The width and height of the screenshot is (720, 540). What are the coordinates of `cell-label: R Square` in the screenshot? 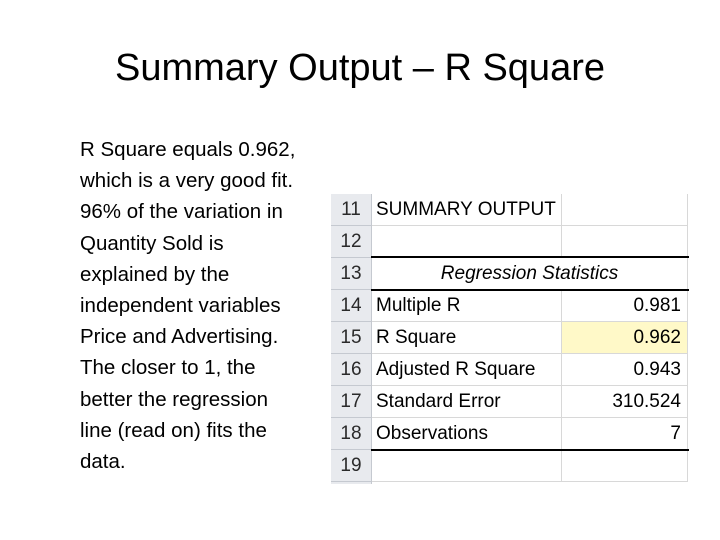 It's located at (467, 338).